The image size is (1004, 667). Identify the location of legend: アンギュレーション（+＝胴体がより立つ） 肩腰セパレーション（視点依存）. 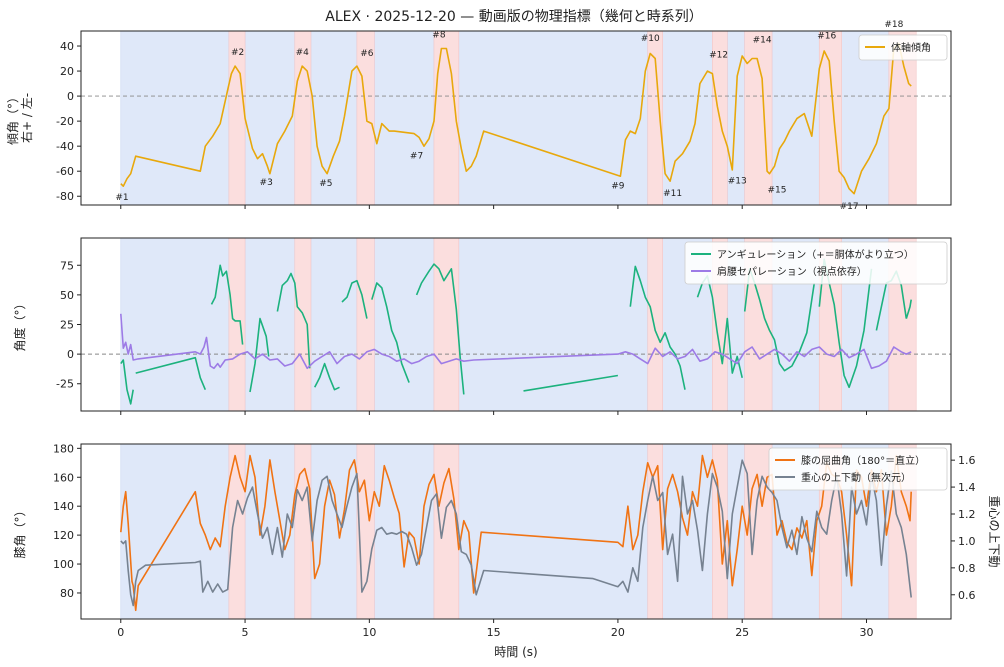
(816, 263).